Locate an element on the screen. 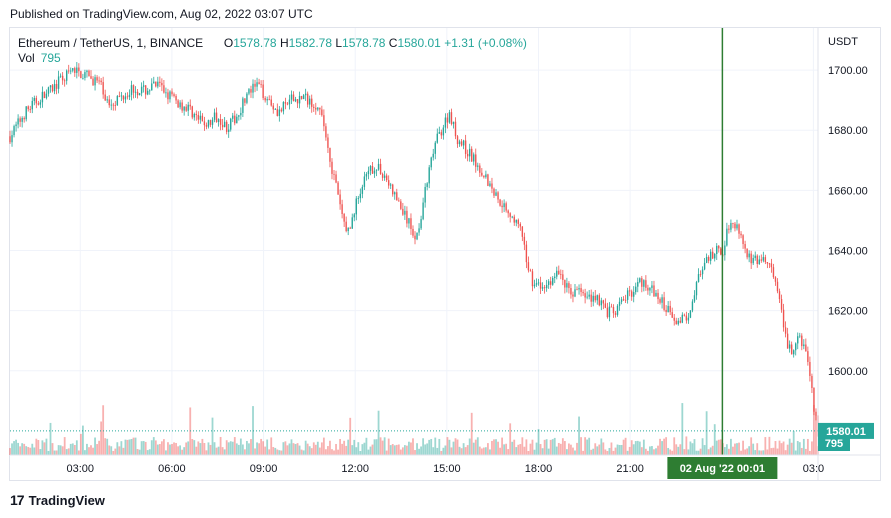 This screenshot has height=518, width=891. low-value: 1578.78 is located at coordinates (364, 43).